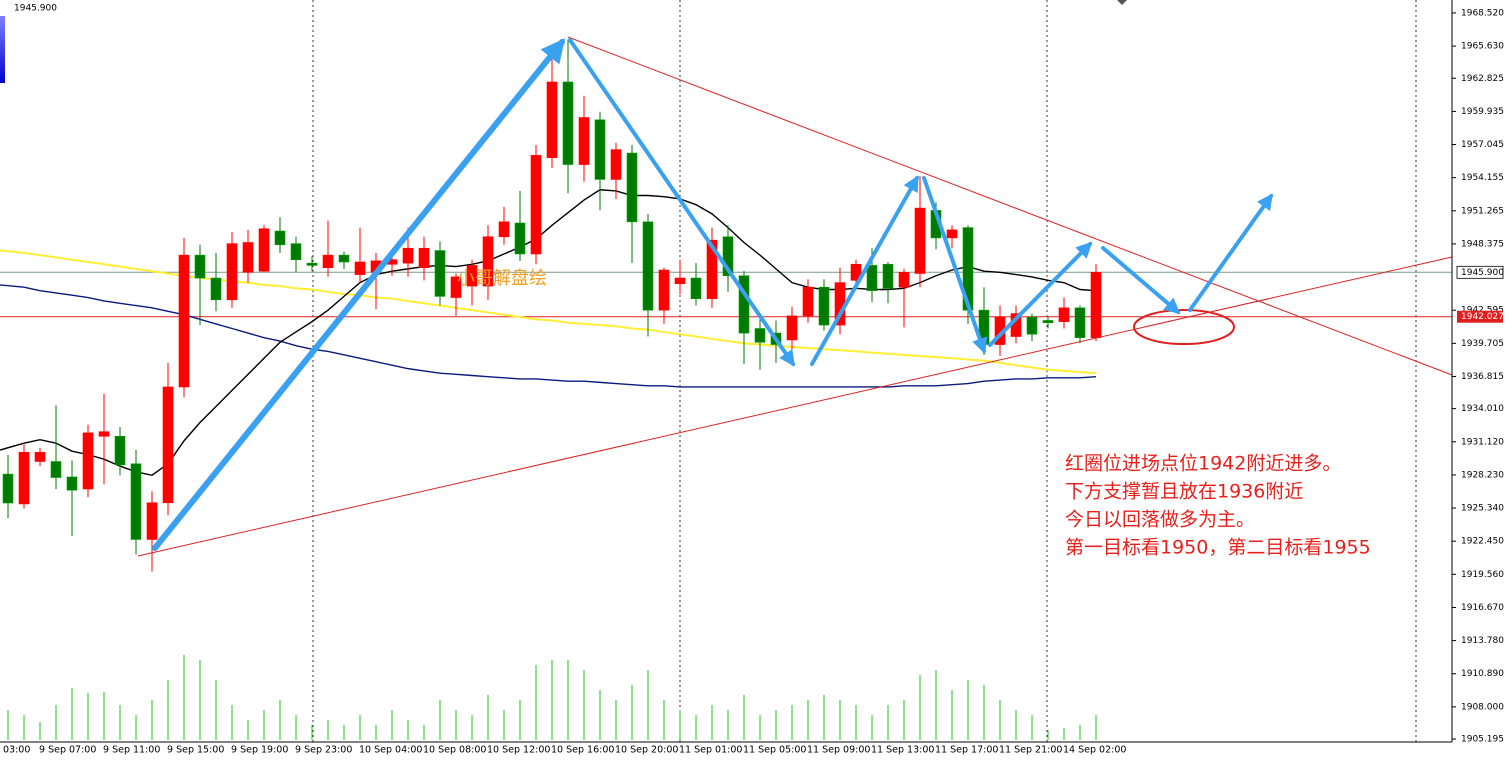  I want to click on level-label: 1942.027, so click(1482, 317).